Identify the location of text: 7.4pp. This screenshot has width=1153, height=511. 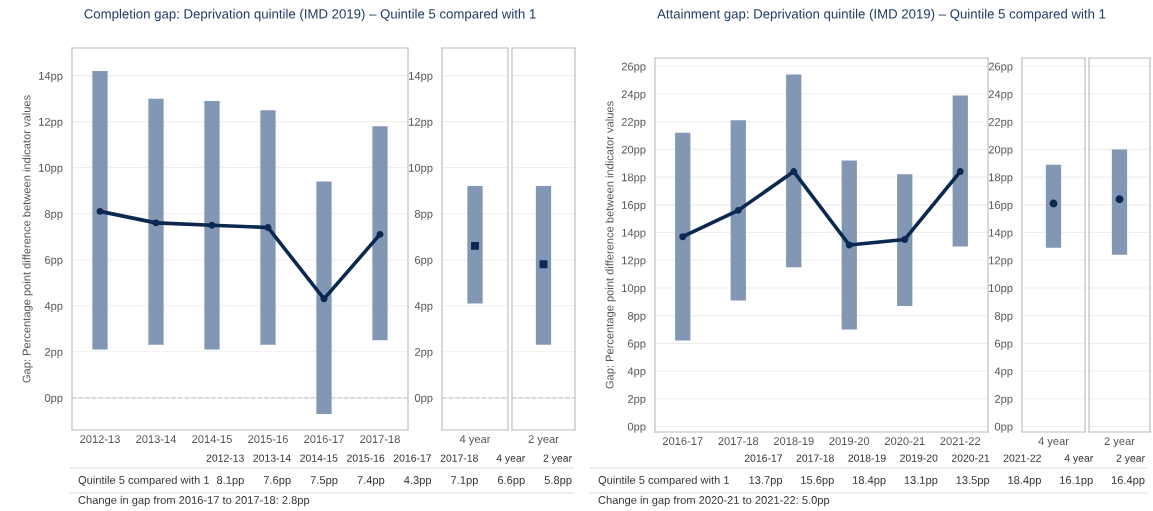
(371, 481).